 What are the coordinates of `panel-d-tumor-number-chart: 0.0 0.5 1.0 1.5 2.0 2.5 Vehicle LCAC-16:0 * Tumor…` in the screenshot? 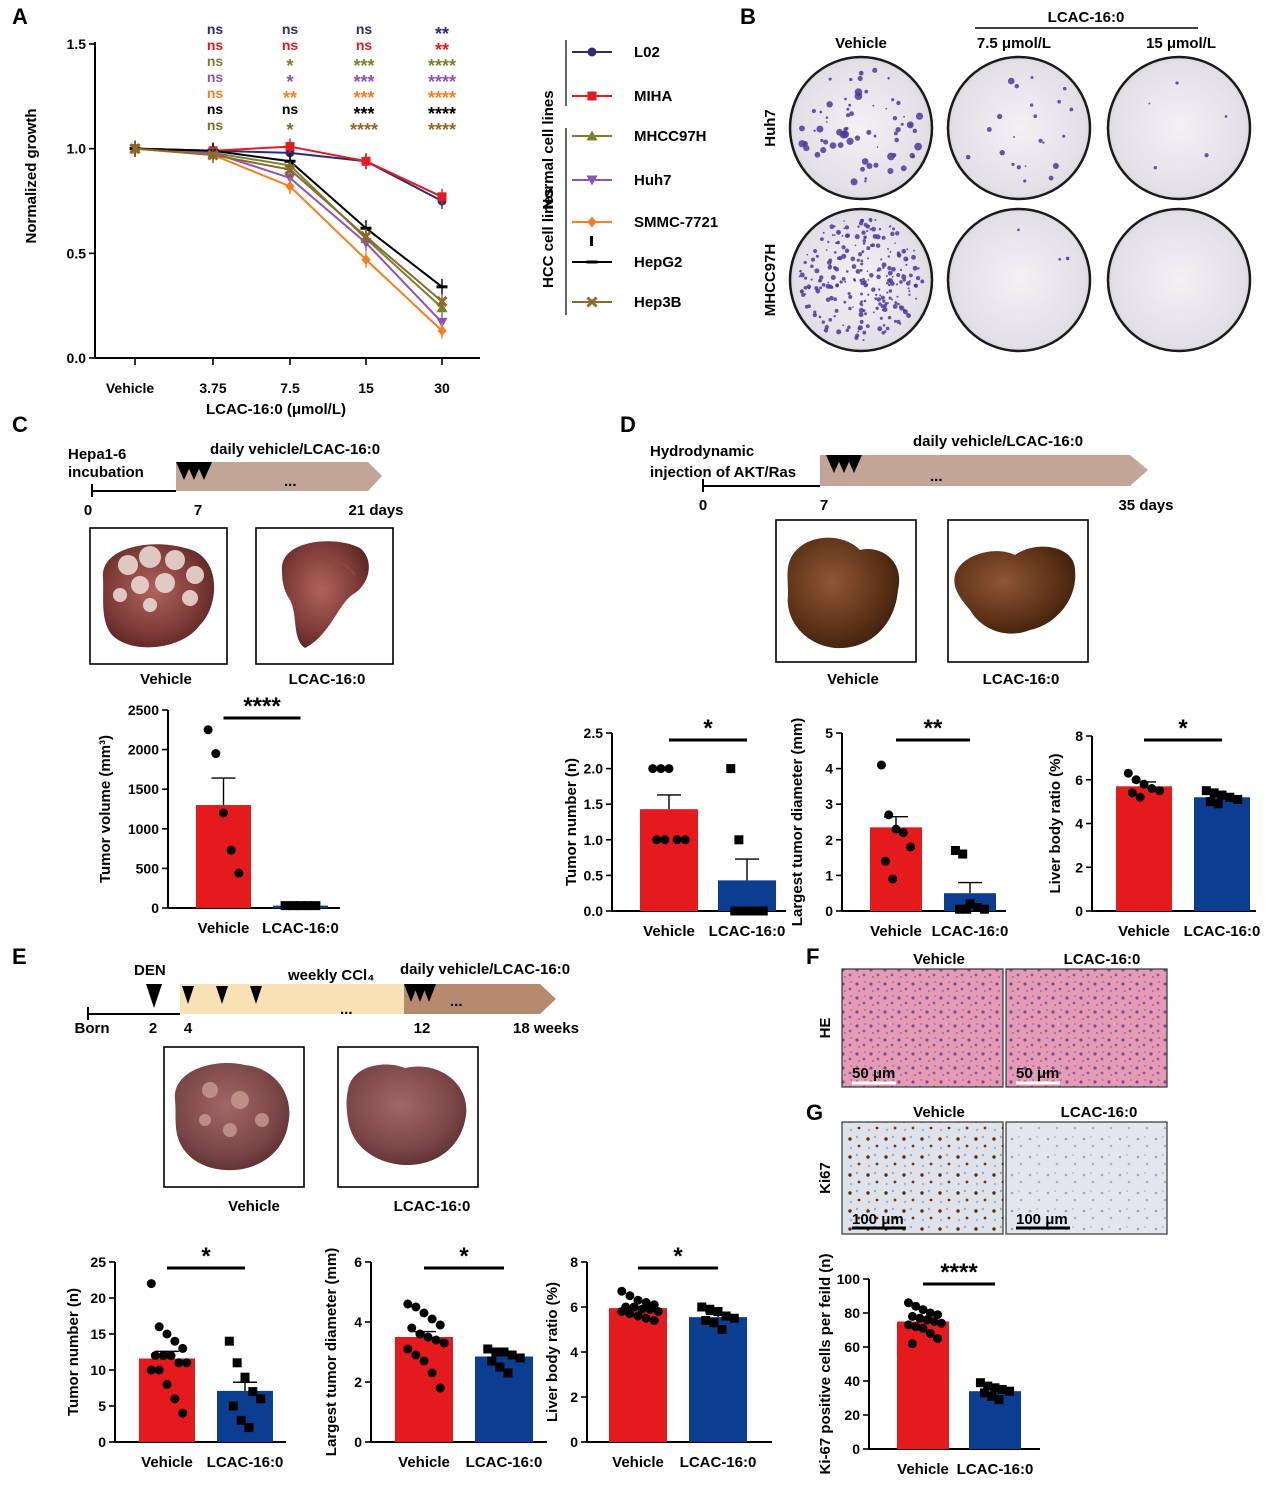 It's located at (674, 827).